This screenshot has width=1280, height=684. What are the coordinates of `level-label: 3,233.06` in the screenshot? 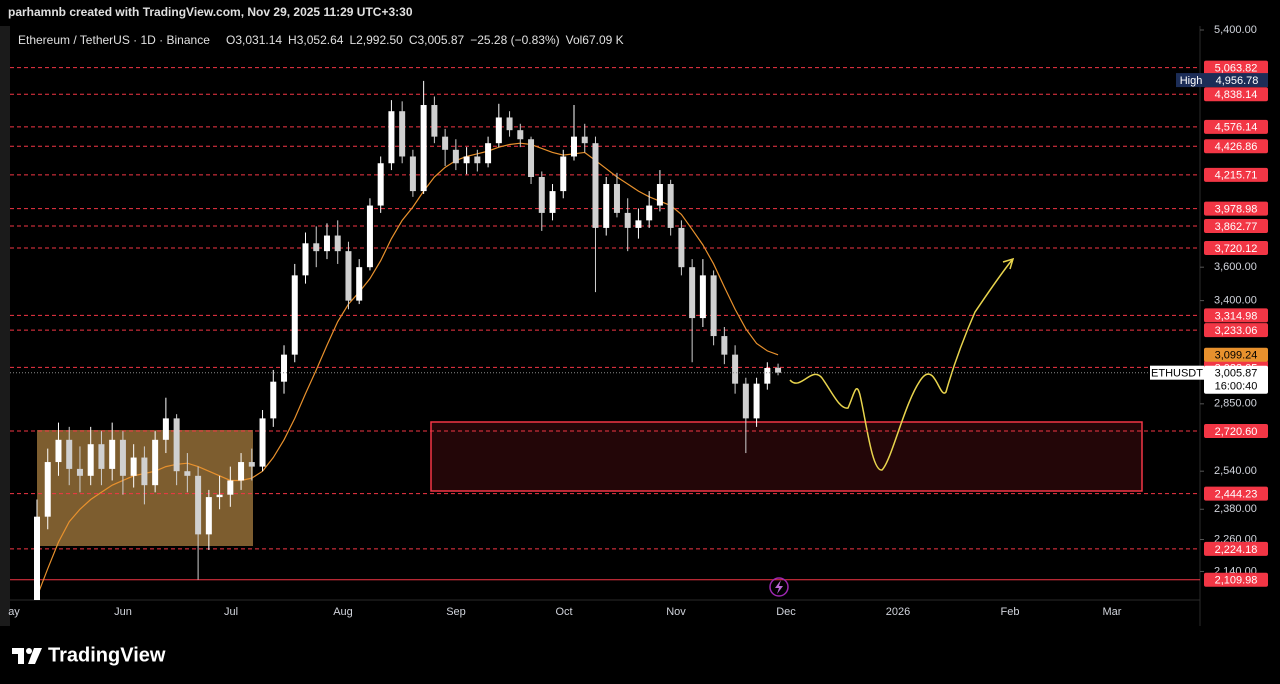 It's located at (1236, 331).